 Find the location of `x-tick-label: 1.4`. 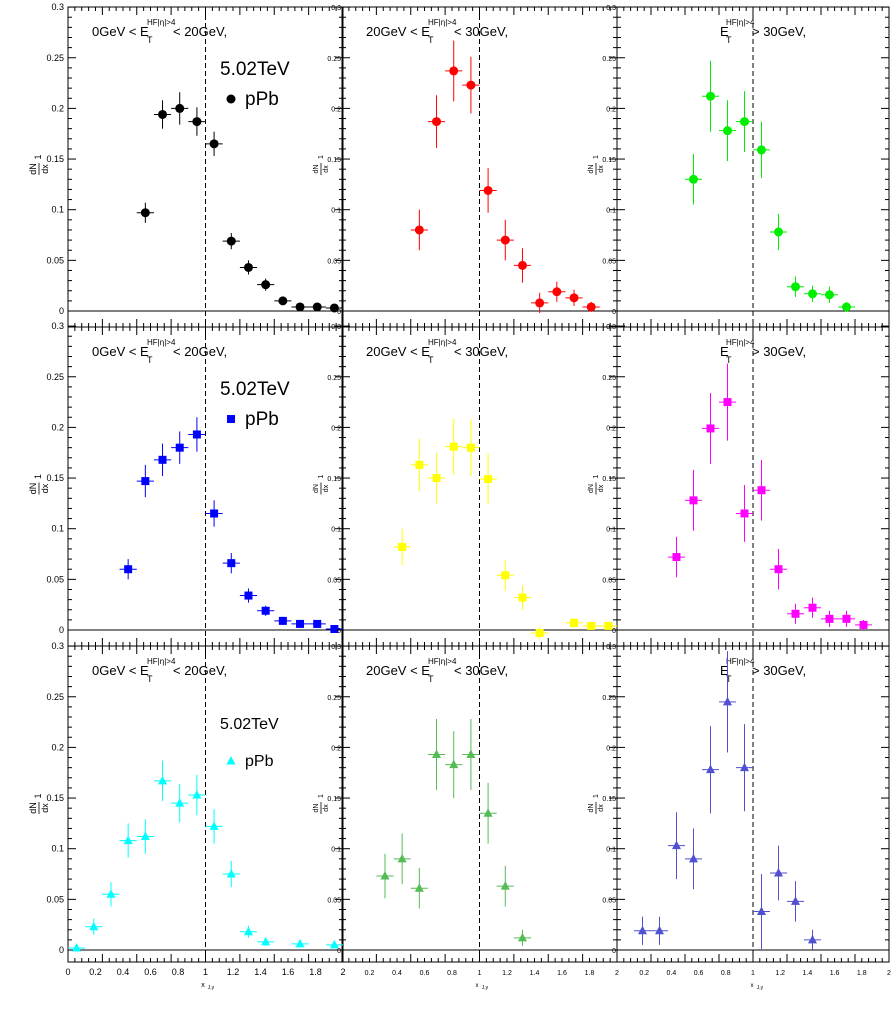

x-tick-label: 1.4 is located at coordinates (535, 973).